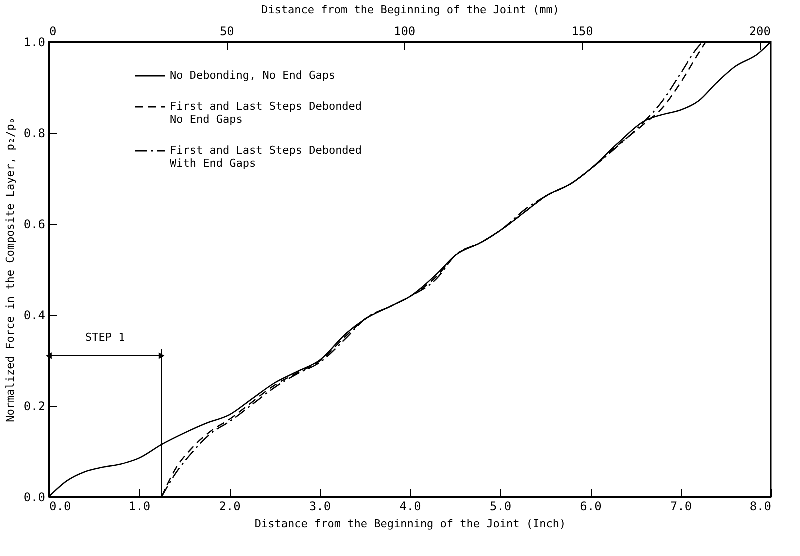 The height and width of the screenshot is (556, 800). What do you see at coordinates (266, 157) in the screenshot?
I see `legend-label: First and Last Steps Debonded With End Gaps` at bounding box center [266, 157].